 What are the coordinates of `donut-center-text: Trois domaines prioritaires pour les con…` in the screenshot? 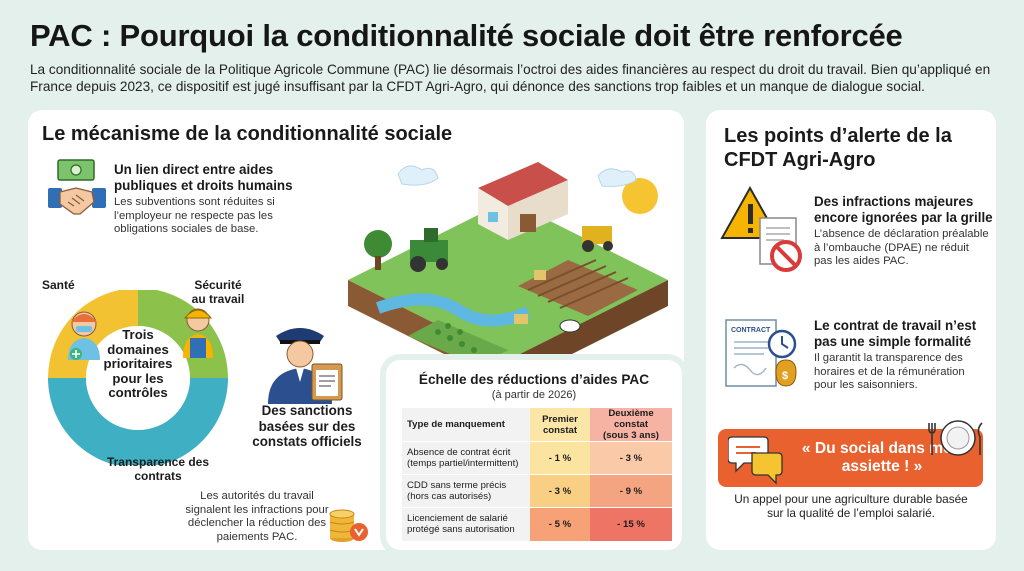 It's located at (138, 363).